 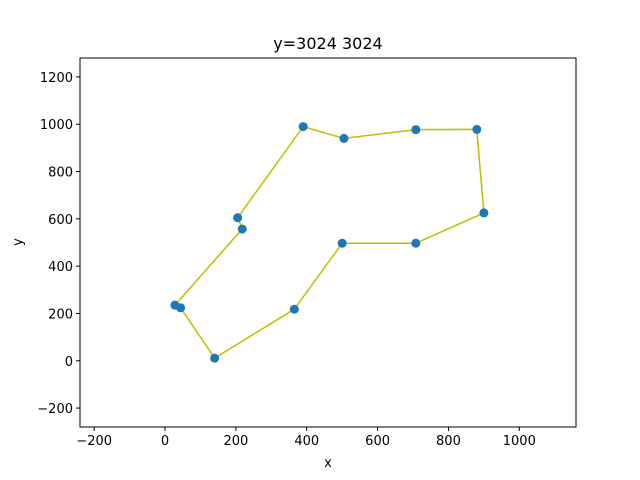 I want to click on y-tick-label: 1200, so click(x=56, y=78).